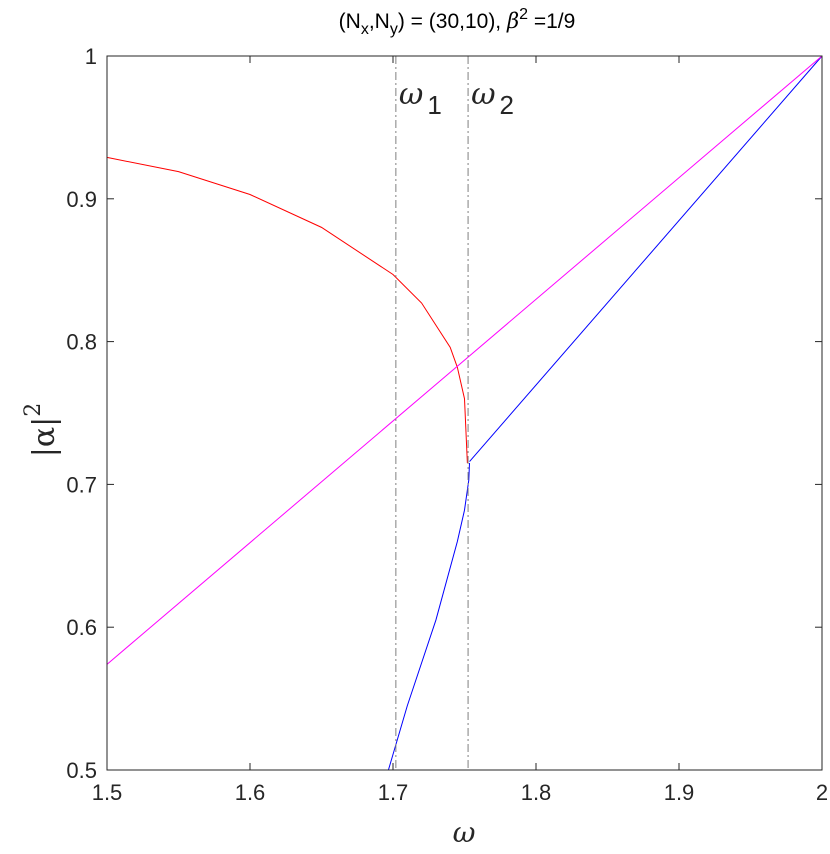  What do you see at coordinates (536, 792) in the screenshot?
I see `x-tick-label: 1.8` at bounding box center [536, 792].